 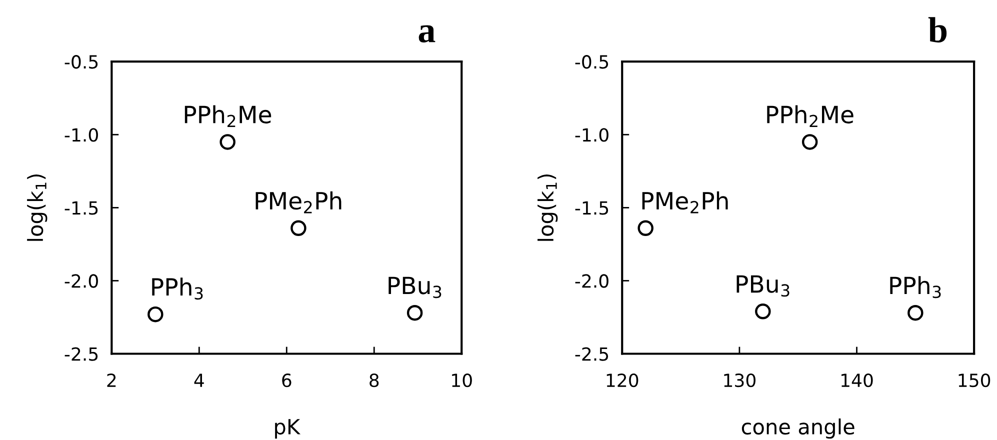 I want to click on x-axis-title: cone angle, so click(x=798, y=428).